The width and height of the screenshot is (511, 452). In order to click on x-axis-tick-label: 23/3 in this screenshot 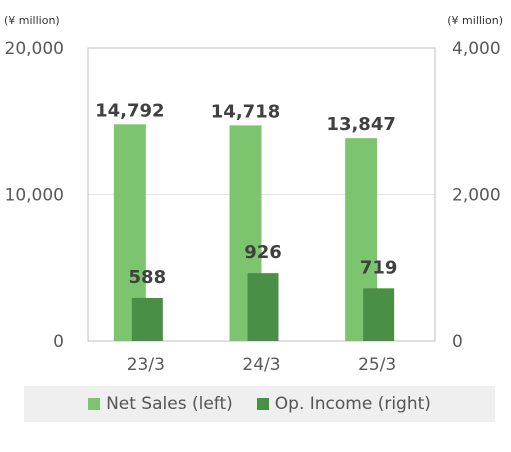, I will do `click(146, 365)`.